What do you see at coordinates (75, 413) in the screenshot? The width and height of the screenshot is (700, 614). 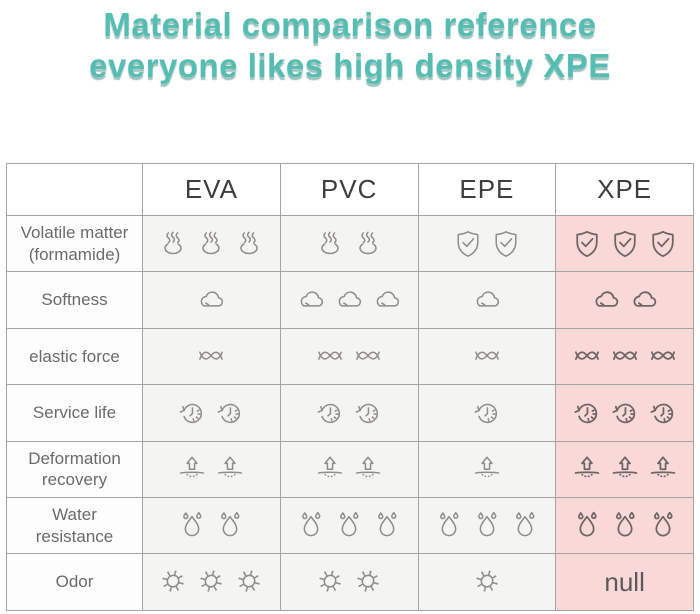 I see `row-label: Service life` at bounding box center [75, 413].